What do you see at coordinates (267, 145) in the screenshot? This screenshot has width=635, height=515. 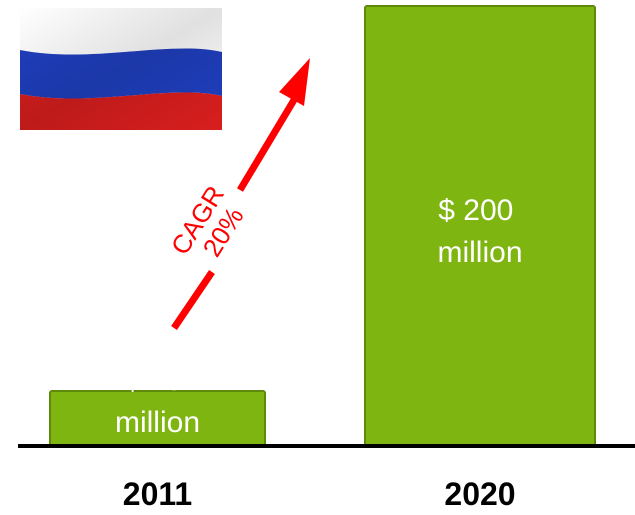 I see `arrow-upper-segment` at bounding box center [267, 145].